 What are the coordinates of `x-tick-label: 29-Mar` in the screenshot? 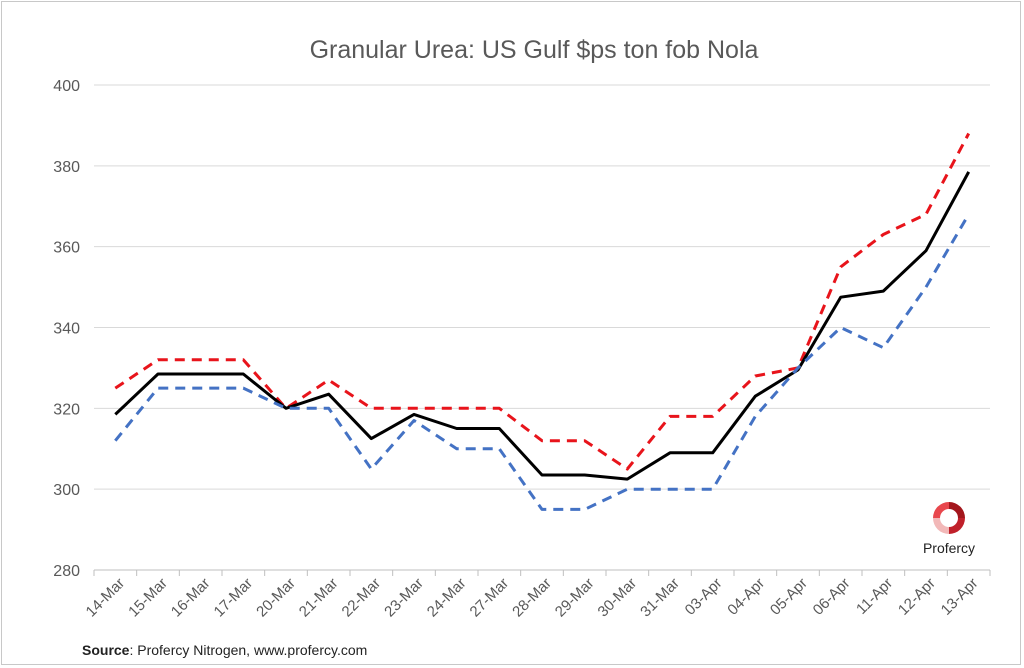 It's located at (575, 598).